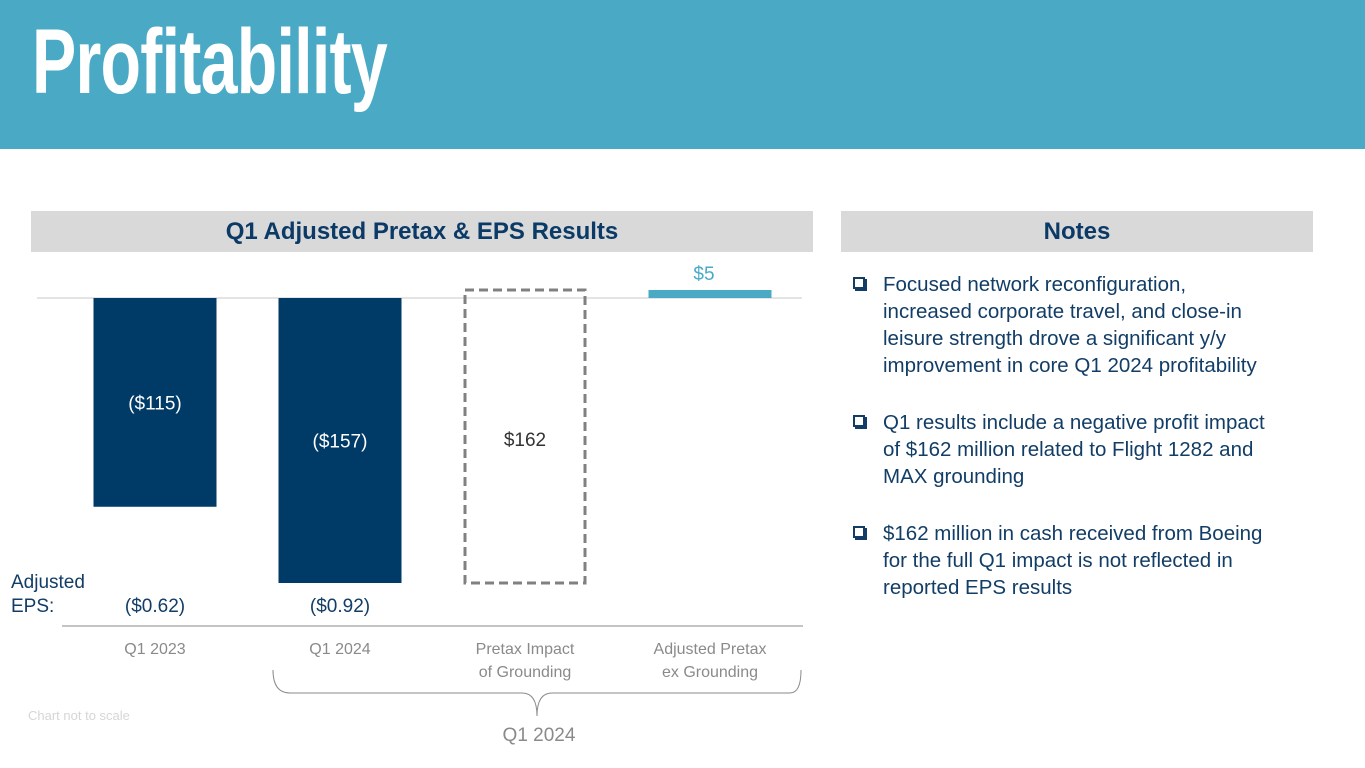 The image size is (1365, 768). I want to click on x-tick-label: of Grounding, so click(525, 672).